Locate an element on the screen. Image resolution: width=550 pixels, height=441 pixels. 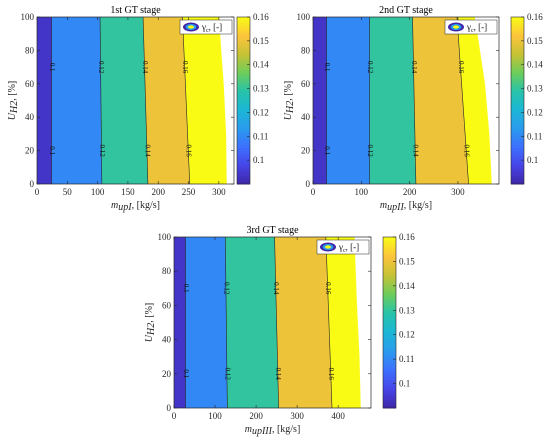
x-tick-label: 250 is located at coordinates (189, 192).